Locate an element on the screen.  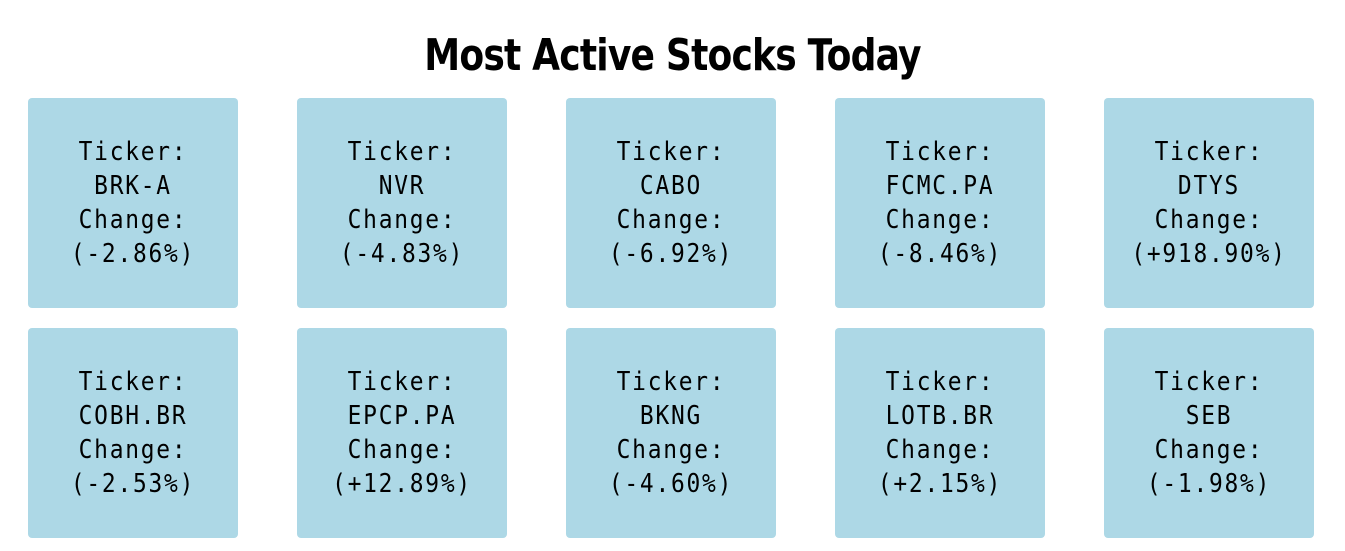
ticker-symbol: COBH.BR is located at coordinates (133, 416).